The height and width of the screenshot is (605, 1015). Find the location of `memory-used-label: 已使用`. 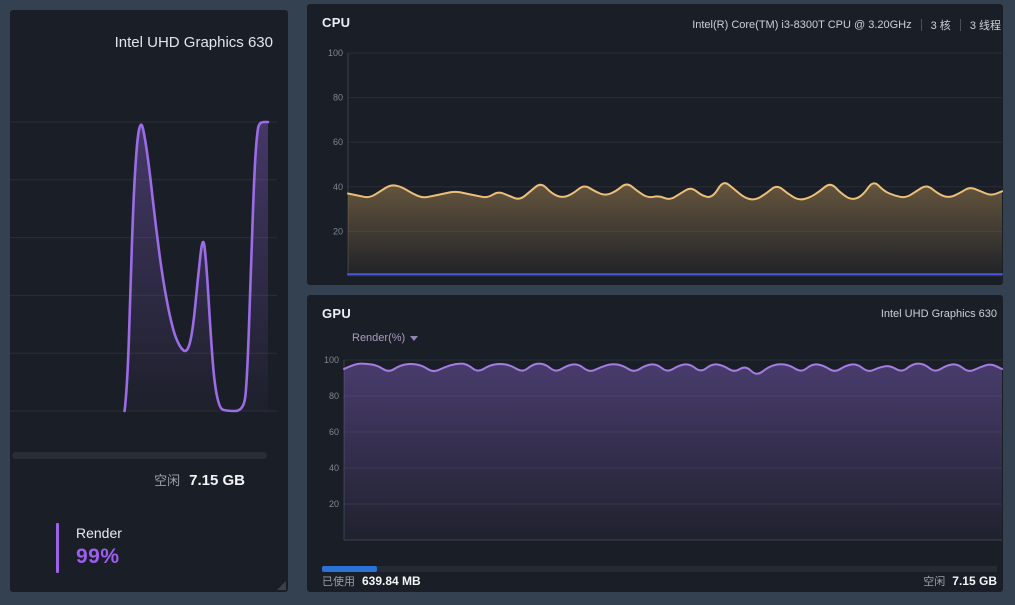

memory-used-label: 已使用 is located at coordinates (338, 582).